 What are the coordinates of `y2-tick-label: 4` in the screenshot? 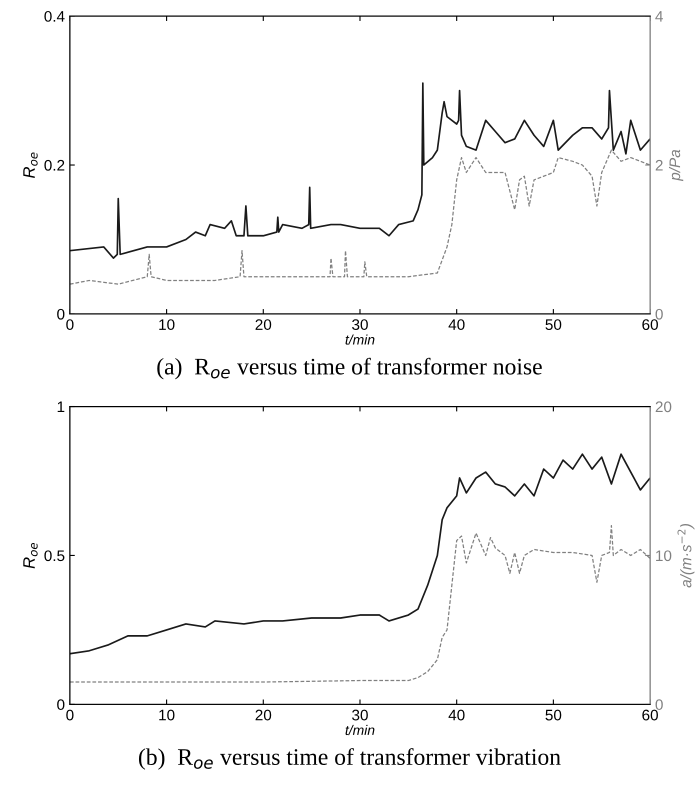 It's located at (659, 16).